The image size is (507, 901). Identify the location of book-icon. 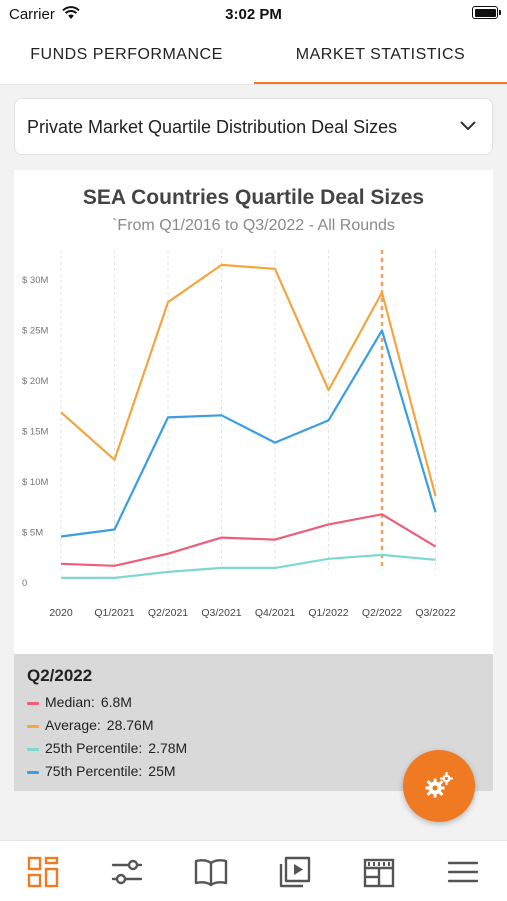
(211, 873).